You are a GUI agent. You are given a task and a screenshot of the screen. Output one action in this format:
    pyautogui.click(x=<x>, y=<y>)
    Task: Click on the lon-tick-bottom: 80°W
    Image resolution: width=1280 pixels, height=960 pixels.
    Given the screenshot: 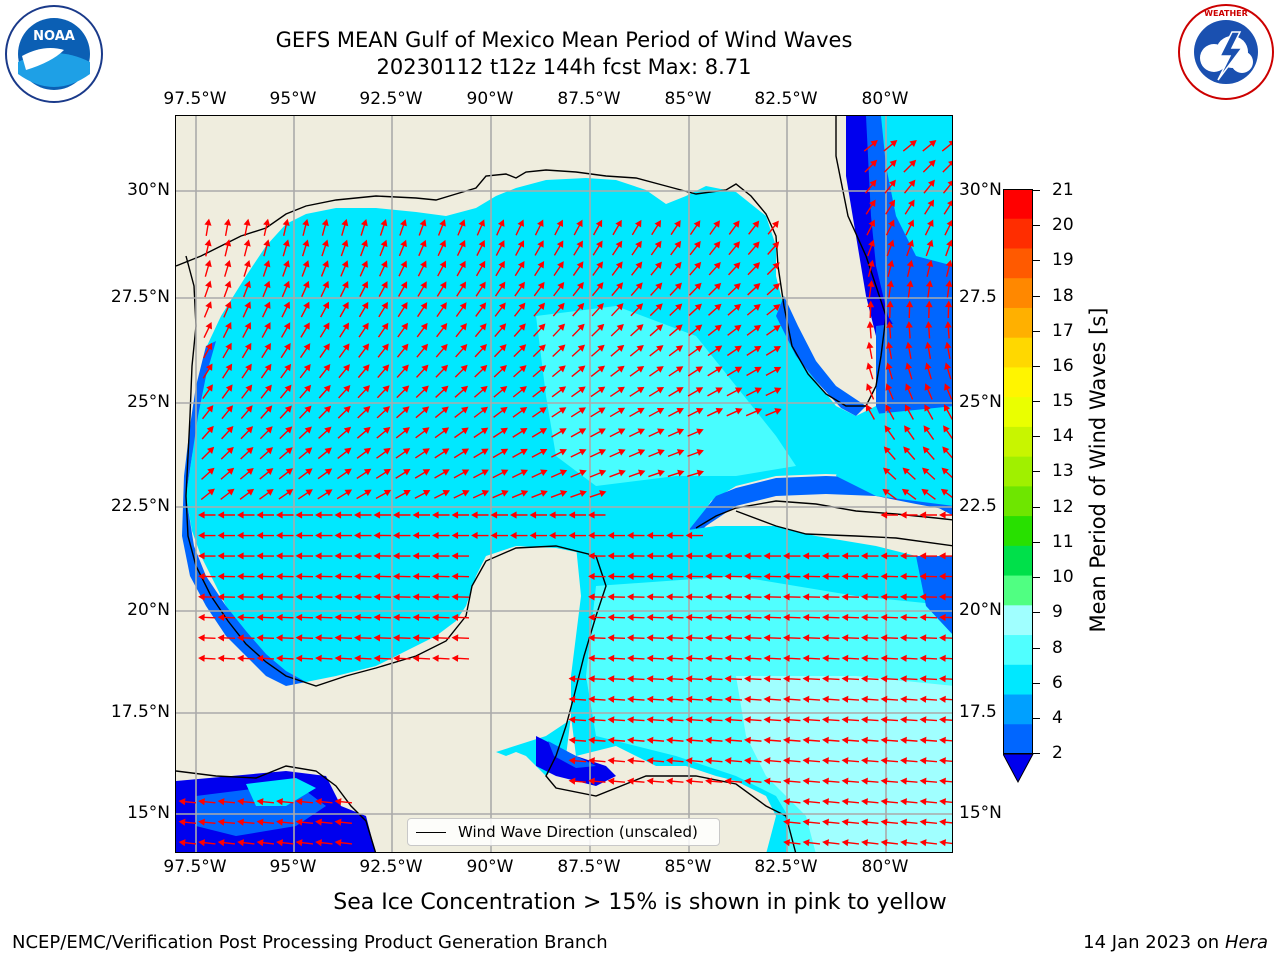 What is the action you would take?
    pyautogui.click(x=885, y=867)
    